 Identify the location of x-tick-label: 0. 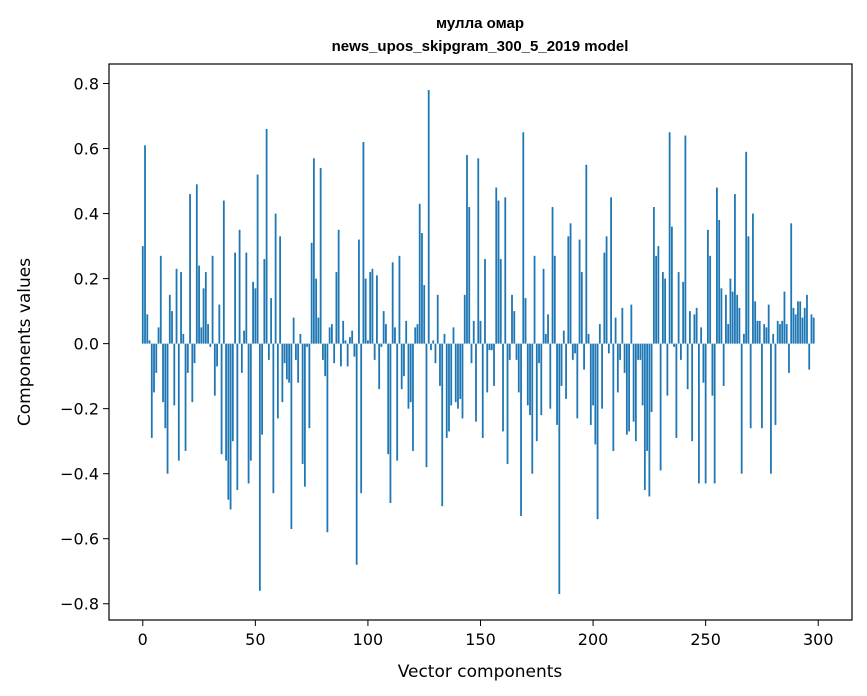
(143, 639).